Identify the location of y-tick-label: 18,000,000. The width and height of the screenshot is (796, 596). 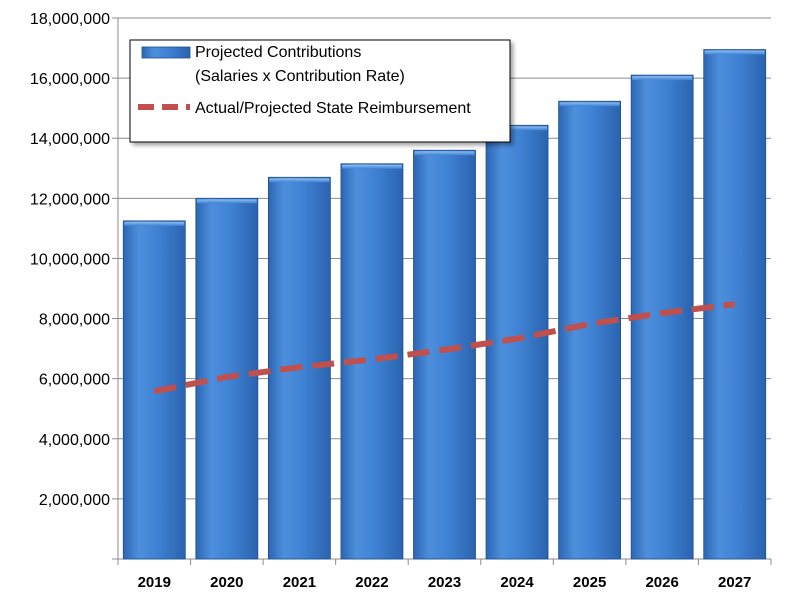
(70, 19).